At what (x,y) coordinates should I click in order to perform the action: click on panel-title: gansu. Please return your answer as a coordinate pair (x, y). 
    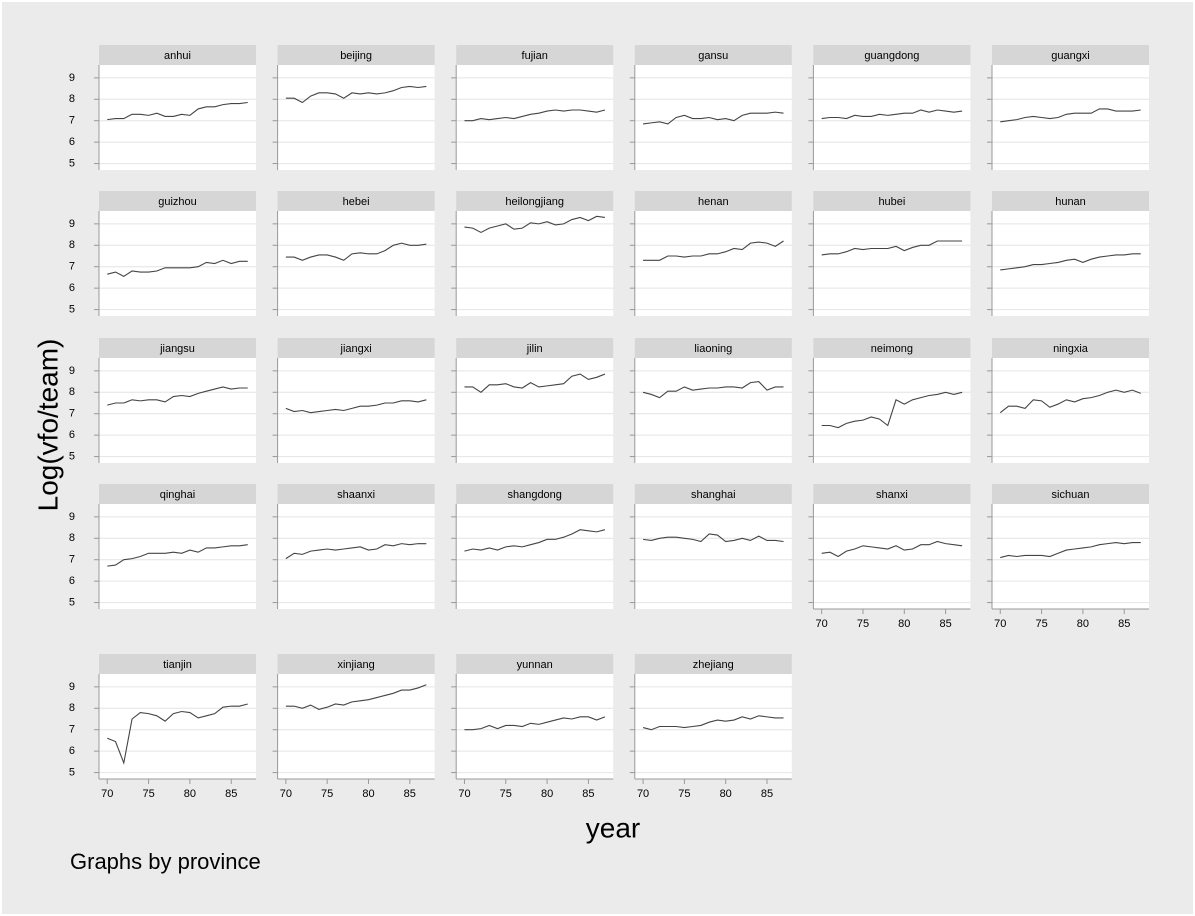
    Looking at the image, I should click on (713, 56).